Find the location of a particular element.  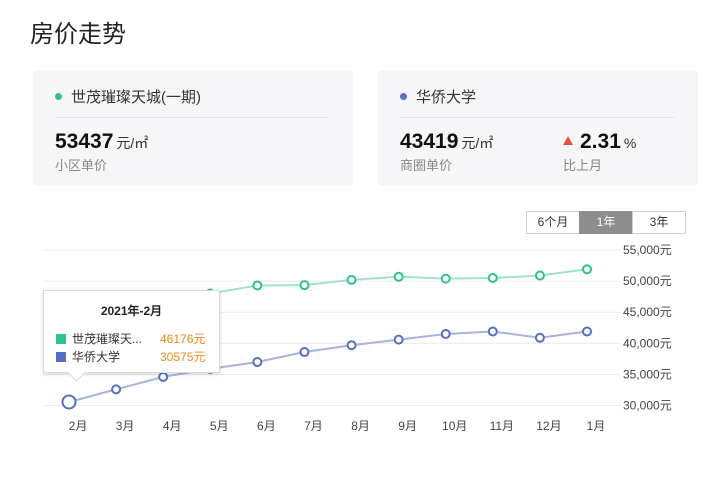

community-unit-price: 53437 元/㎡ 小区单价 is located at coordinates (101, 152).